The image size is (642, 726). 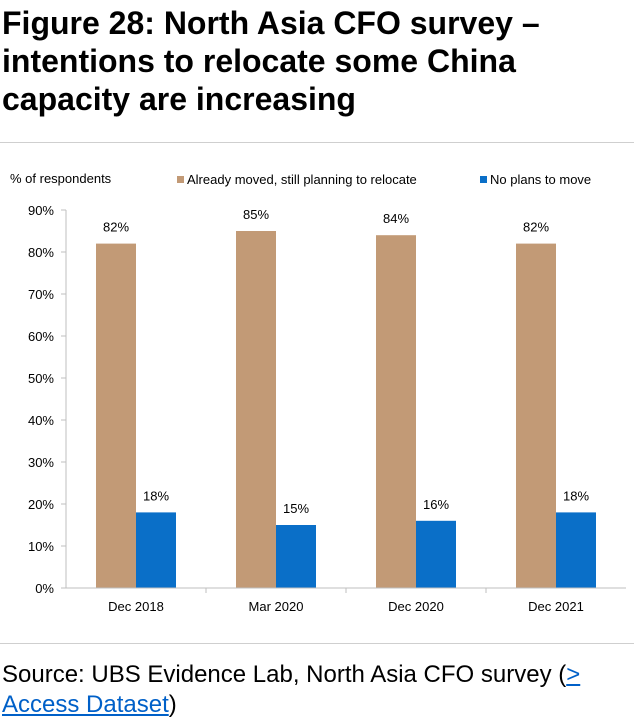 I want to click on x-tick-label: Dec 2018, so click(x=136, y=606).